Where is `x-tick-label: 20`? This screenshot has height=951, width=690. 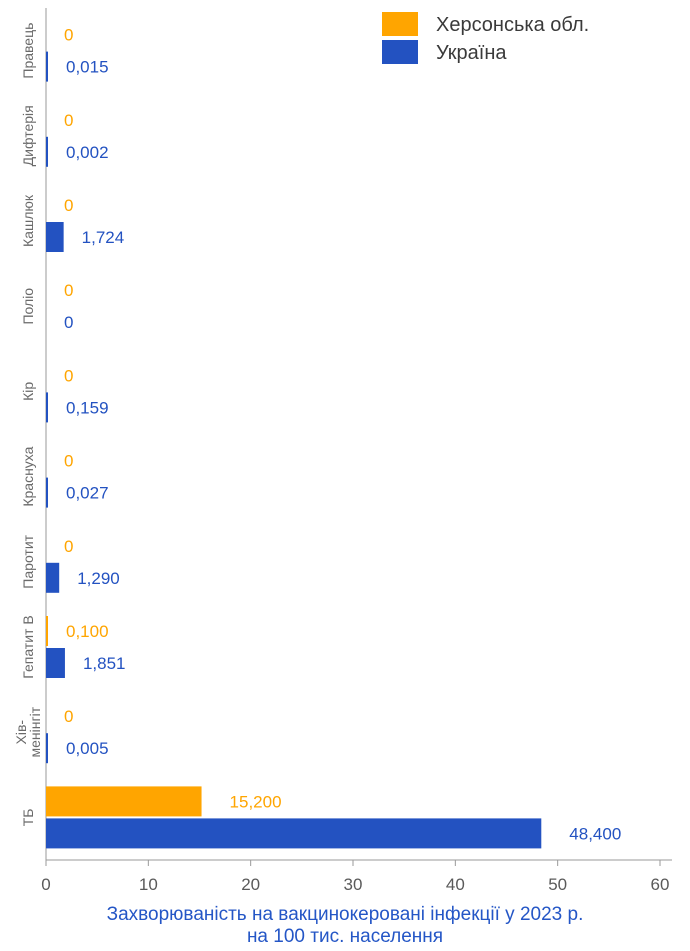
x-tick-label: 20 is located at coordinates (250, 884).